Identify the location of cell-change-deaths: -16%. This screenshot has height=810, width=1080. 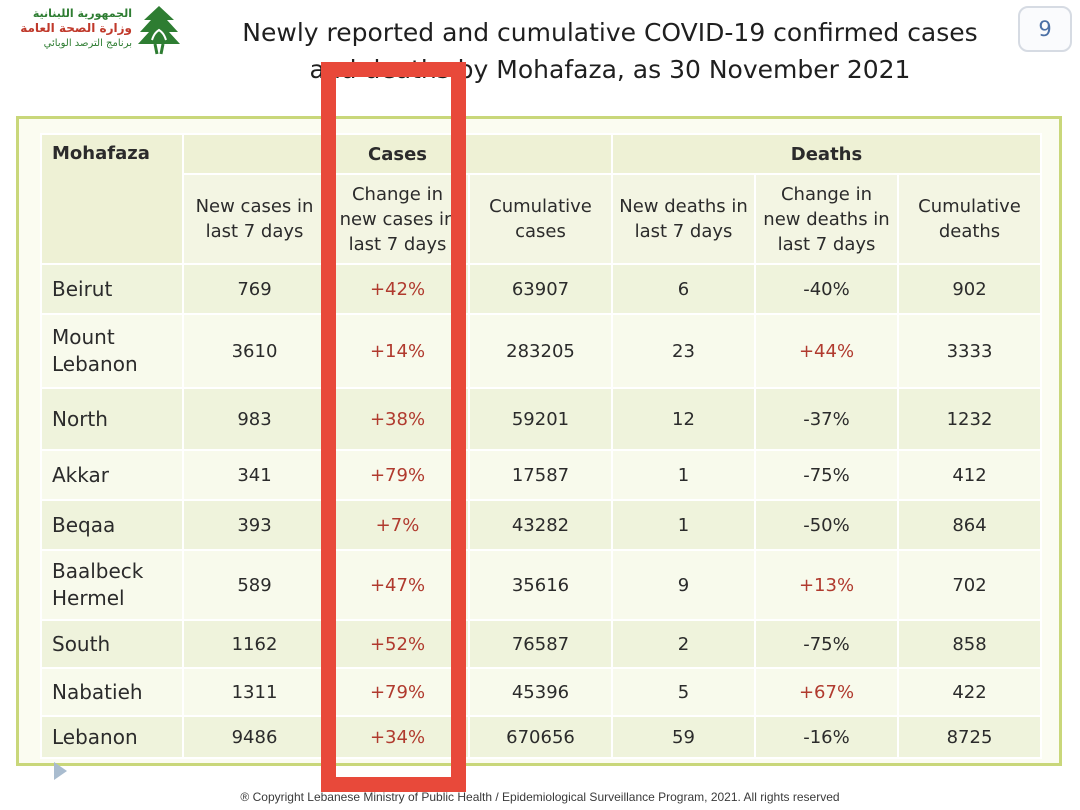
(826, 737).